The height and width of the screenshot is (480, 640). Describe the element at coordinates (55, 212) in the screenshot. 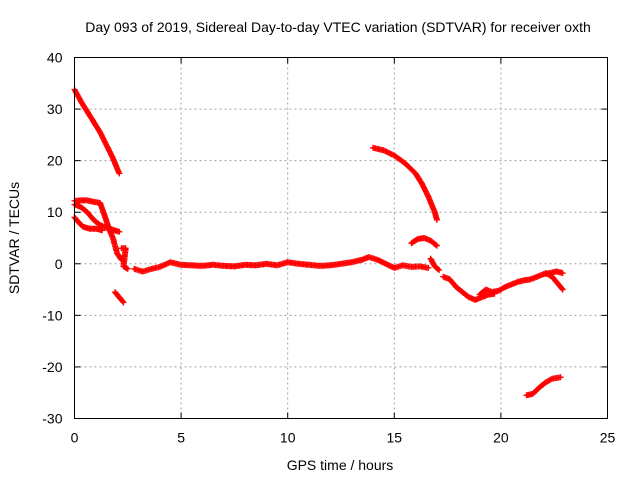

I see `y-tick-label: 10` at that location.